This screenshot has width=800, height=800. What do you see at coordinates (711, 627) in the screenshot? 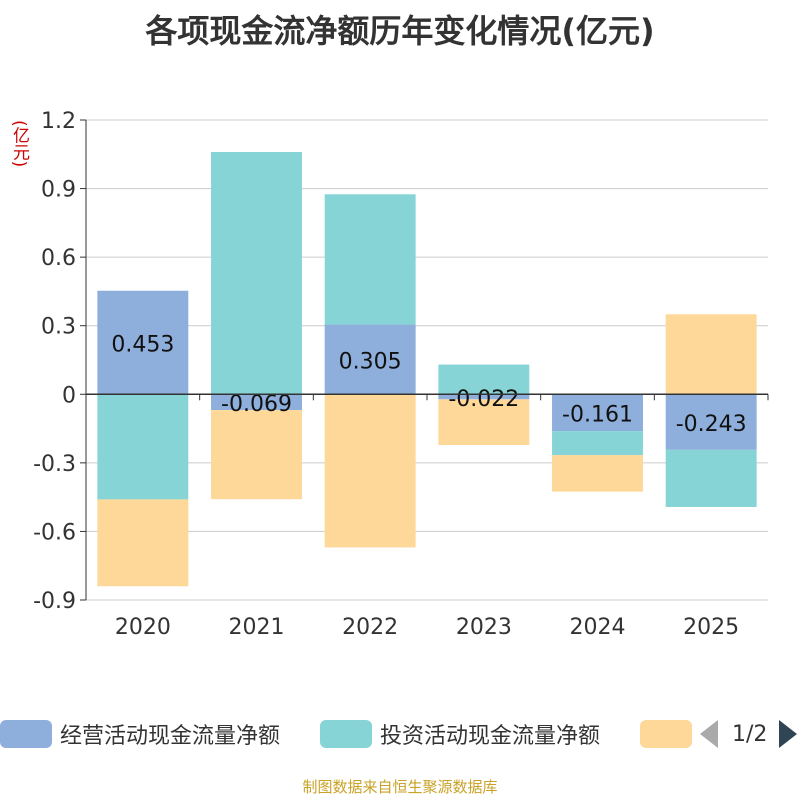
I see `x-tick-label: 2025` at bounding box center [711, 627].